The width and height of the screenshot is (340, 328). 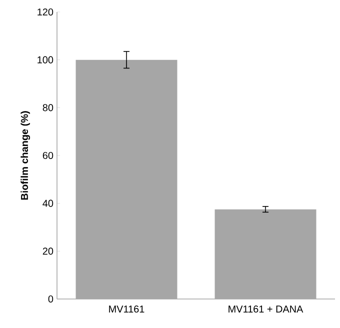 What do you see at coordinates (46, 12) in the screenshot?
I see `y-tick-label: 120` at bounding box center [46, 12].